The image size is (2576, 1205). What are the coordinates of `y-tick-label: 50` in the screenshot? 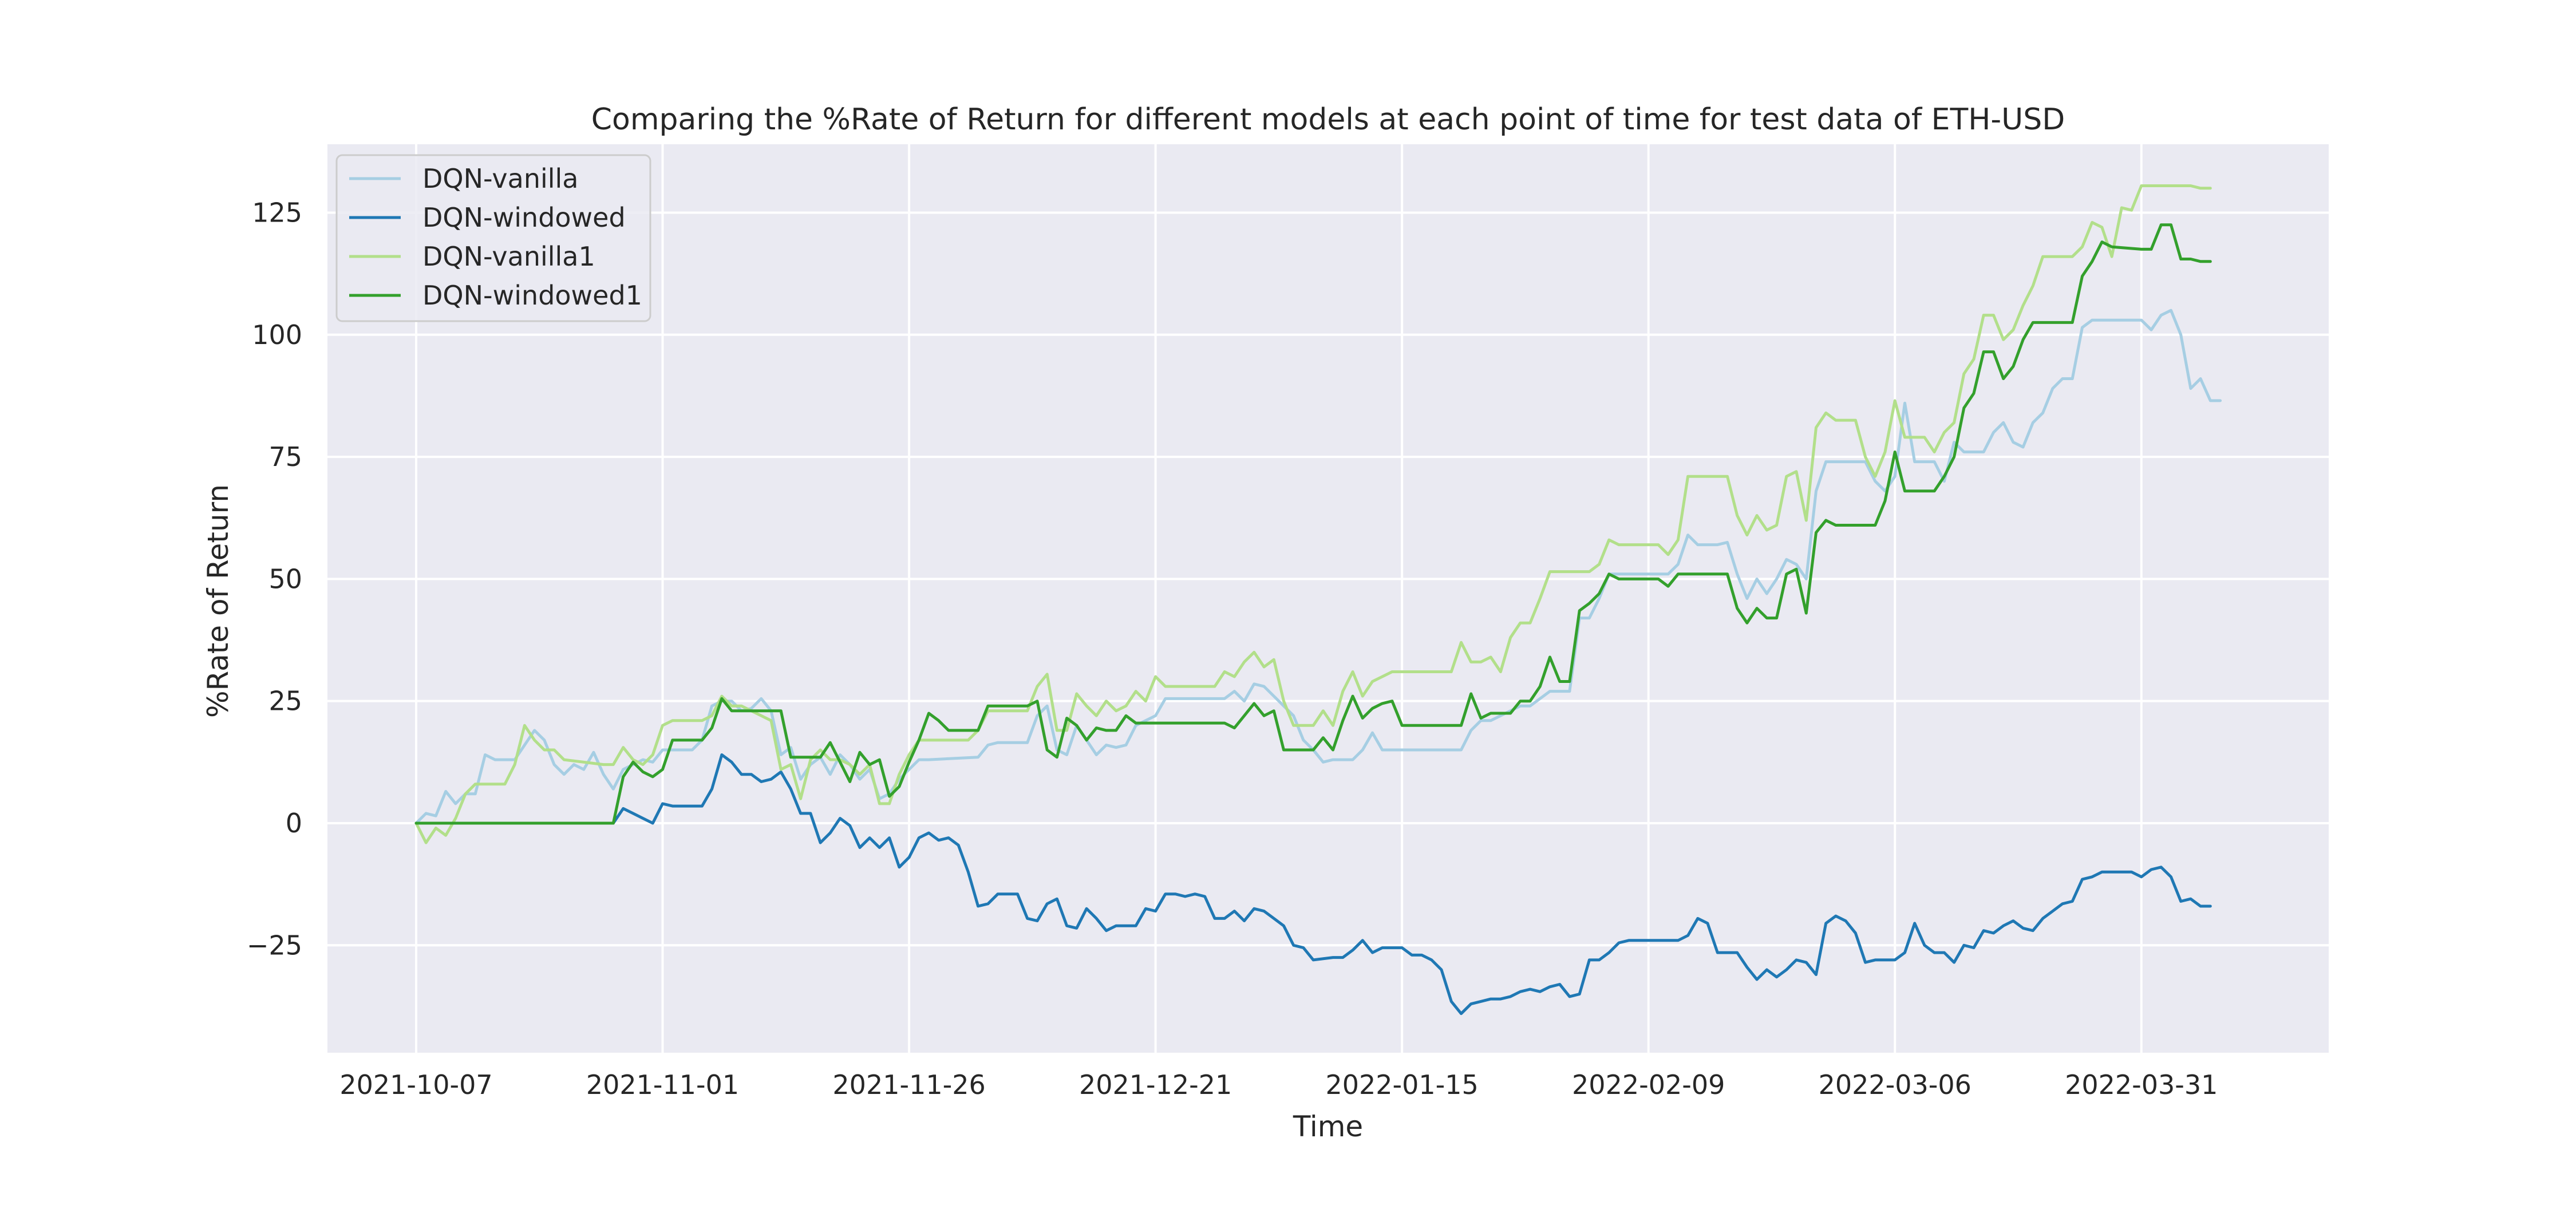 It's located at (285, 578).